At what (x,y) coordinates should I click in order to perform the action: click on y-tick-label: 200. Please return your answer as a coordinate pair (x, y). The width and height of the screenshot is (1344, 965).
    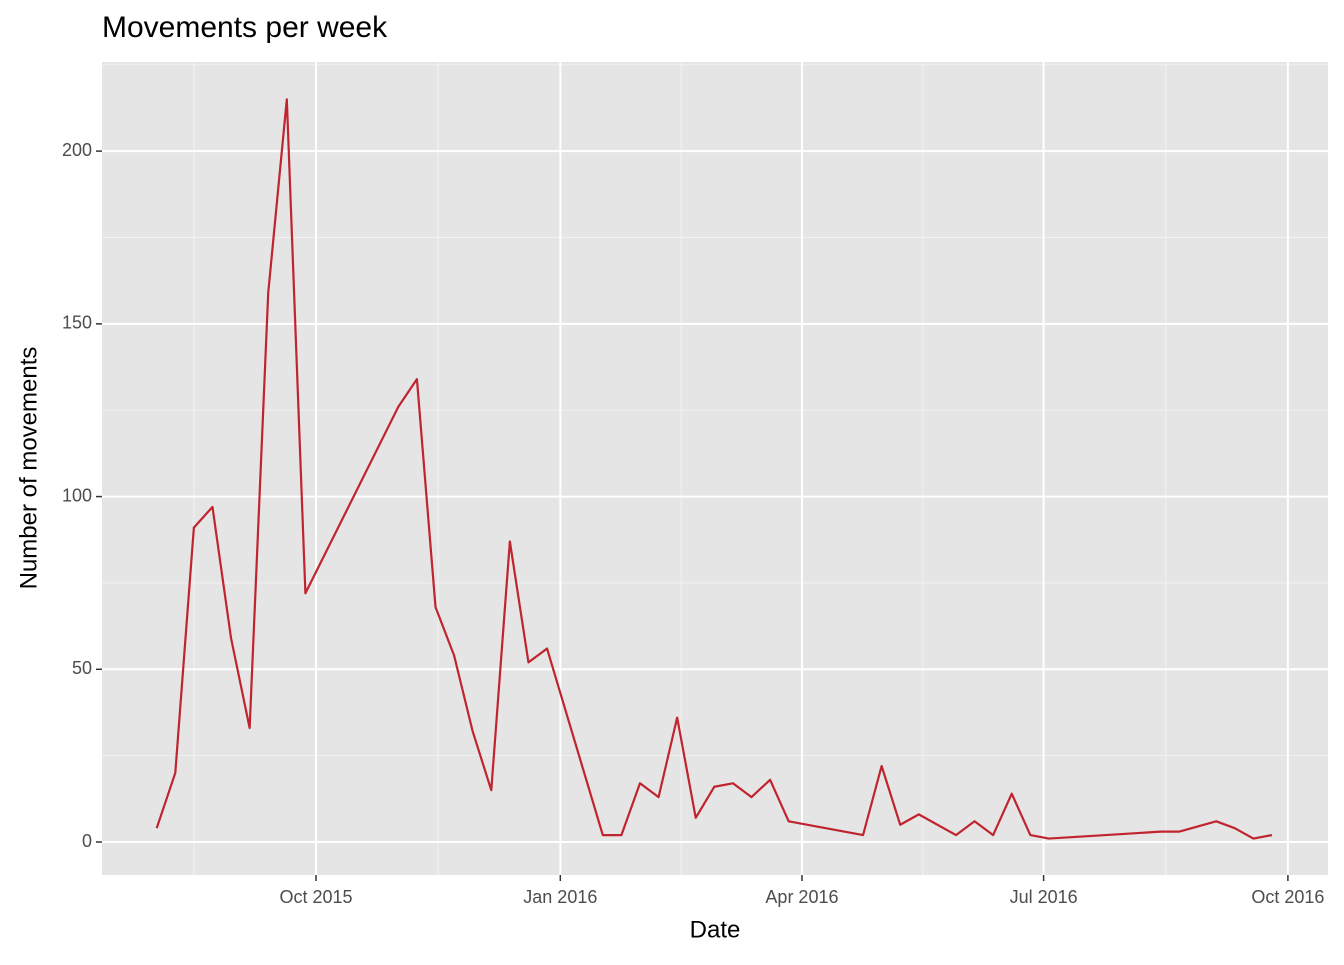
    Looking at the image, I should click on (77, 150).